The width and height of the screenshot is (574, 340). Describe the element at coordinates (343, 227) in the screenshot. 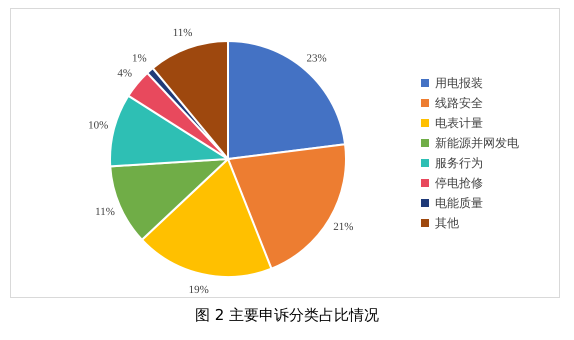

I see `data-label: 21%` at that location.